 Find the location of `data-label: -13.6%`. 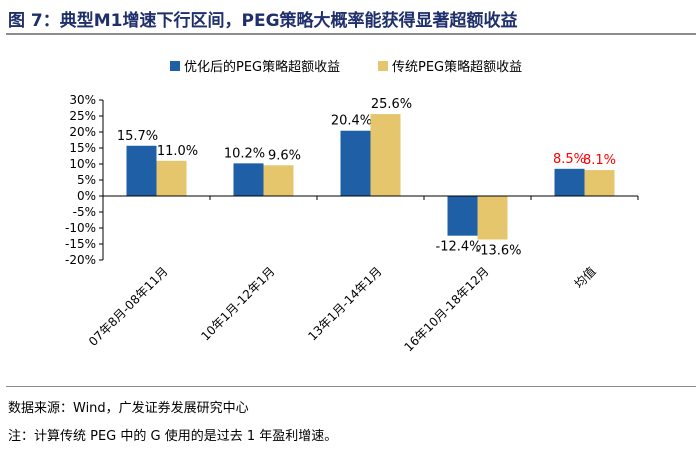

data-label: -13.6% is located at coordinates (499, 251).